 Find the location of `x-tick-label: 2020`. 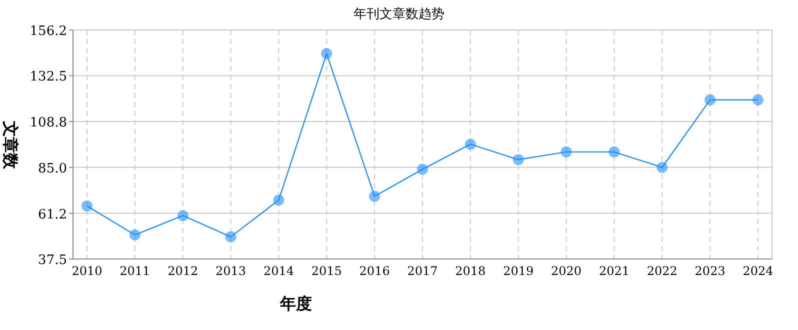

x-tick-label: 2020 is located at coordinates (566, 271).